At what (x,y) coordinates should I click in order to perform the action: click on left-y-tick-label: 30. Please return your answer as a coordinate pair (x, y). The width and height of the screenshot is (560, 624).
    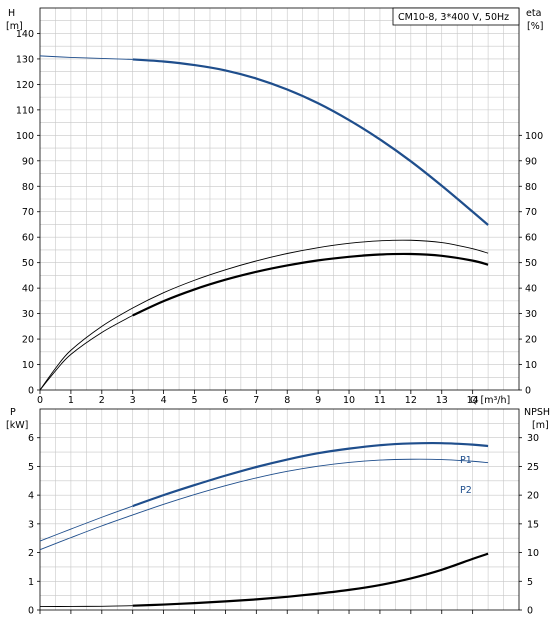
    Looking at the image, I should click on (28, 314).